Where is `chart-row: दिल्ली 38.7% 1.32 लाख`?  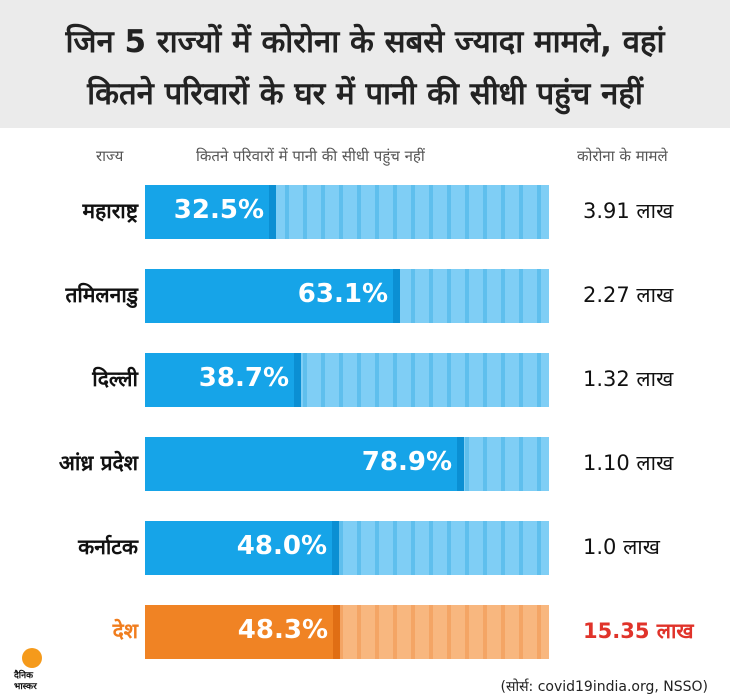 chart-row: दिल्ली 38.7% 1.32 लाख is located at coordinates (365, 380).